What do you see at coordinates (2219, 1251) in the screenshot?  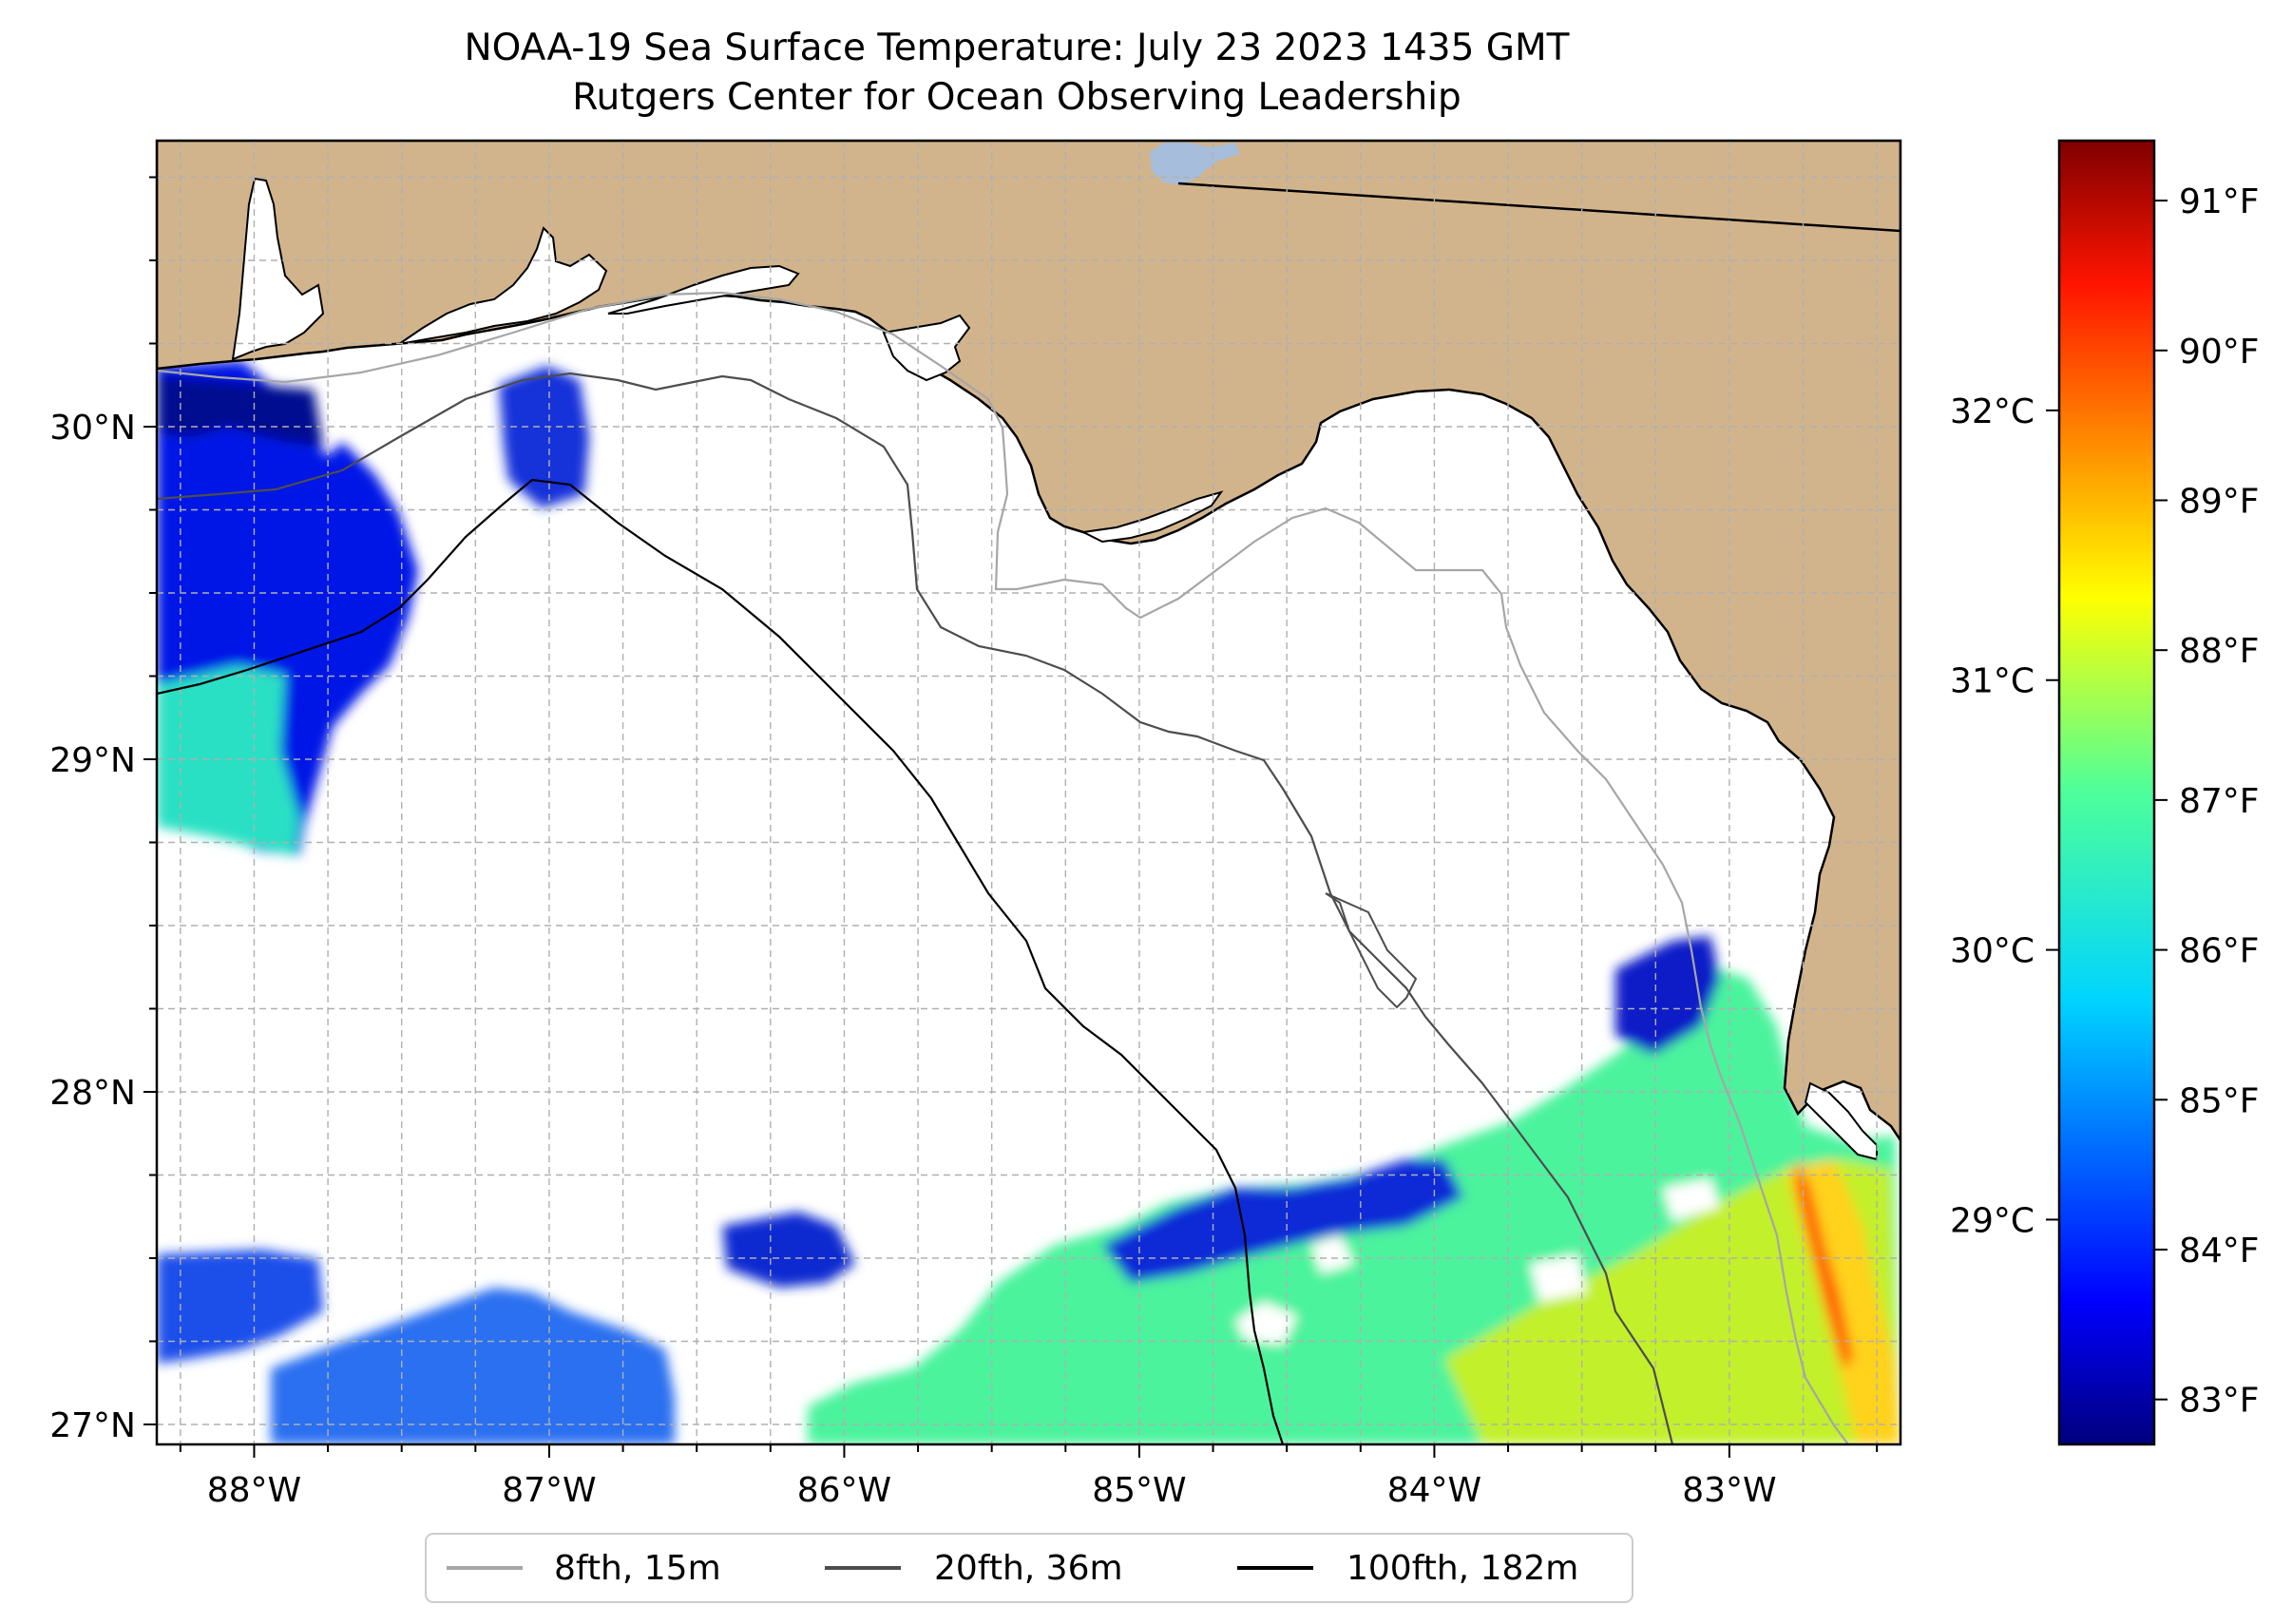 I see `colorbar-f-label: 84°F` at bounding box center [2219, 1251].